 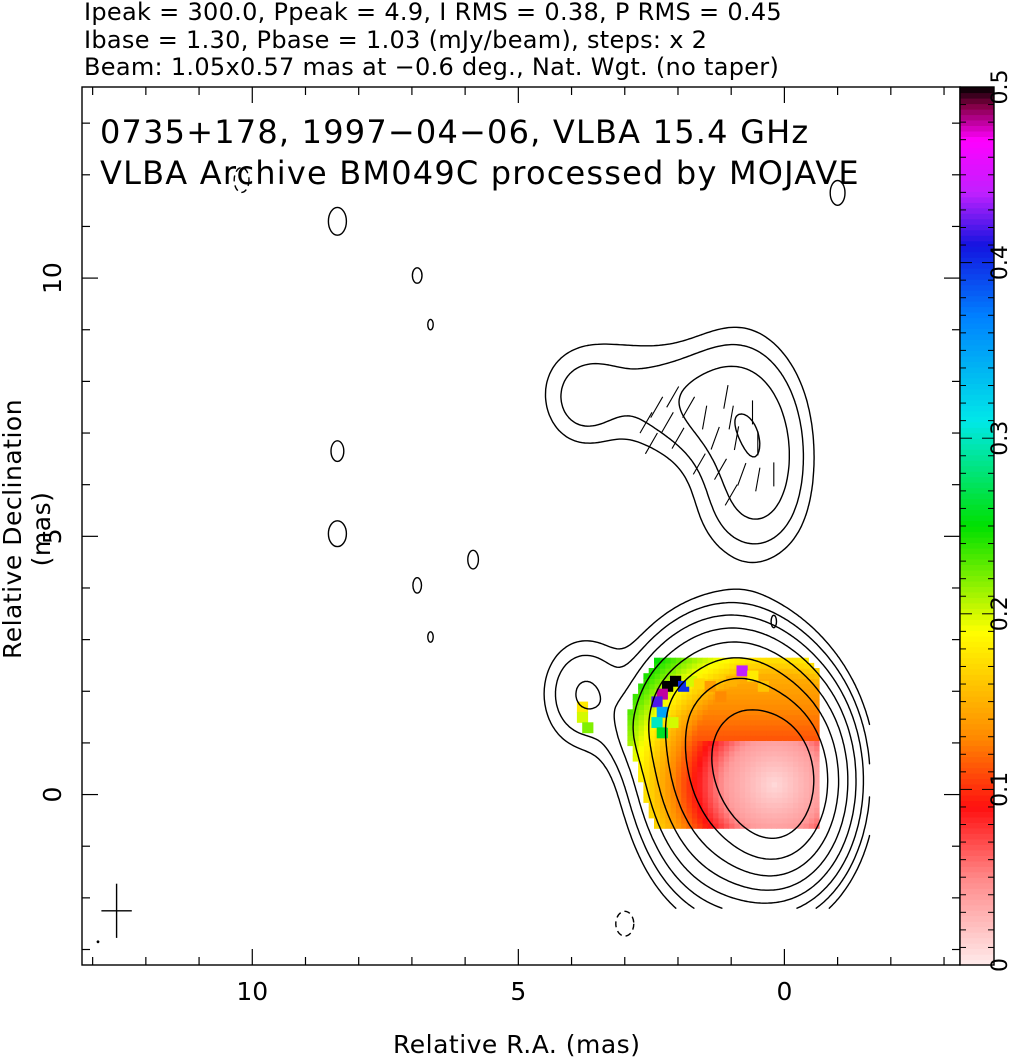 I want to click on evpa-vector, so click(x=731, y=495).